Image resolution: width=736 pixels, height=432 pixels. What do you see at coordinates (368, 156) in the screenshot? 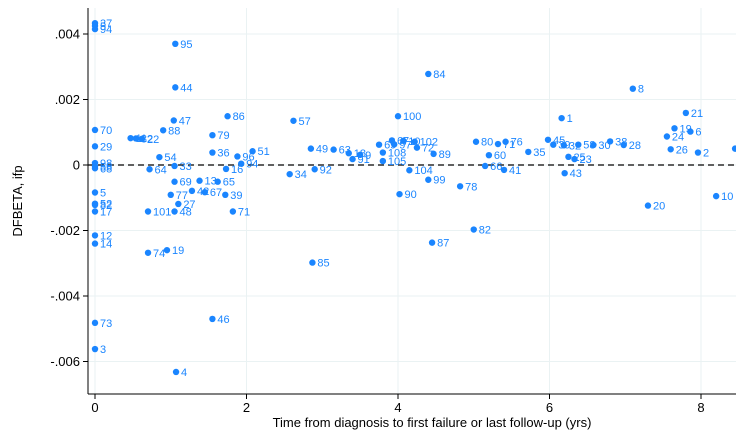
I see `point-label: 9` at bounding box center [368, 156].